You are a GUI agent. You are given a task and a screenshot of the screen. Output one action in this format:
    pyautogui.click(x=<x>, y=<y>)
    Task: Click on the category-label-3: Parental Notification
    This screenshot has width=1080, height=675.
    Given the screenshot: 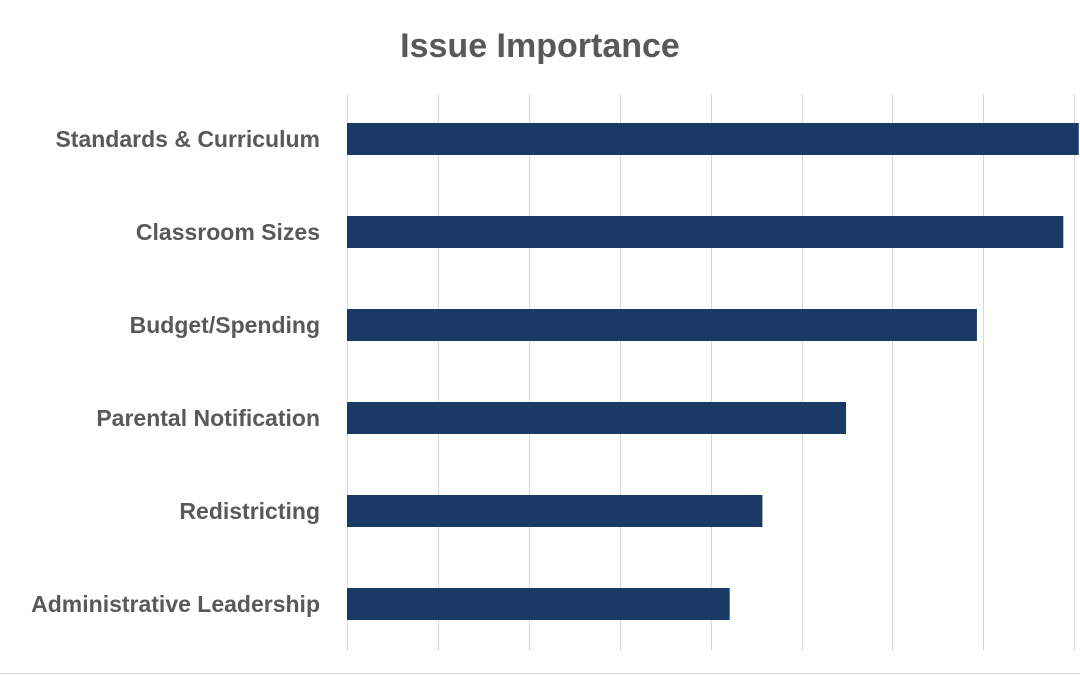 What is the action you would take?
    pyautogui.click(x=208, y=418)
    